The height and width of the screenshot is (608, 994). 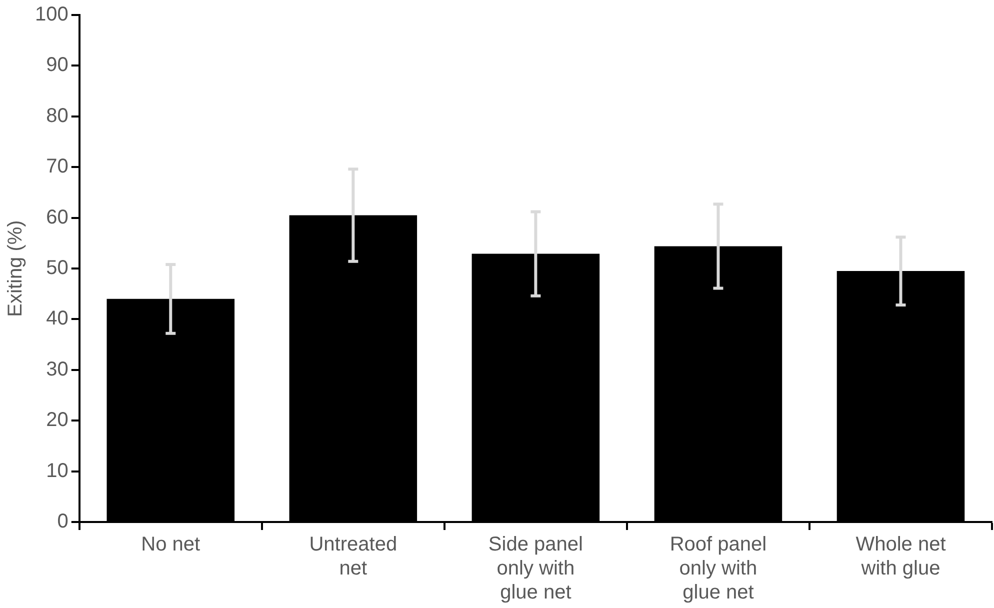 I want to click on x-tick-label: Side panel only with glue net, so click(x=535, y=569).